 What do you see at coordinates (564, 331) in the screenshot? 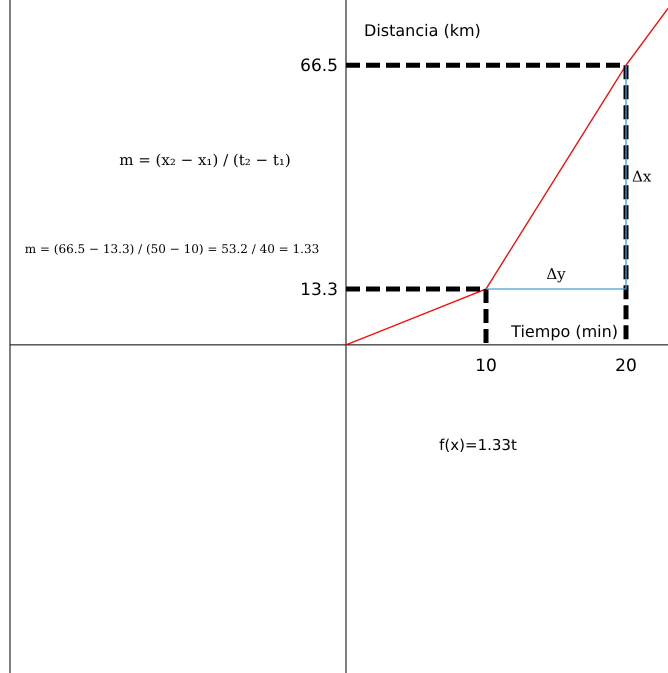
I see `x-axis-title: Tiempo (min)` at bounding box center [564, 331].